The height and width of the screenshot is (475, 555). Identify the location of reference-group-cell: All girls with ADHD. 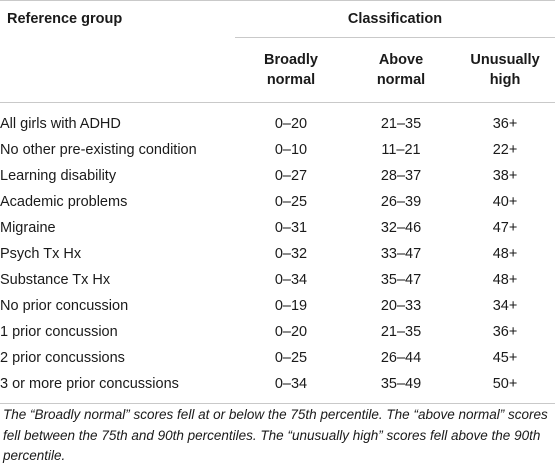
(60, 124).